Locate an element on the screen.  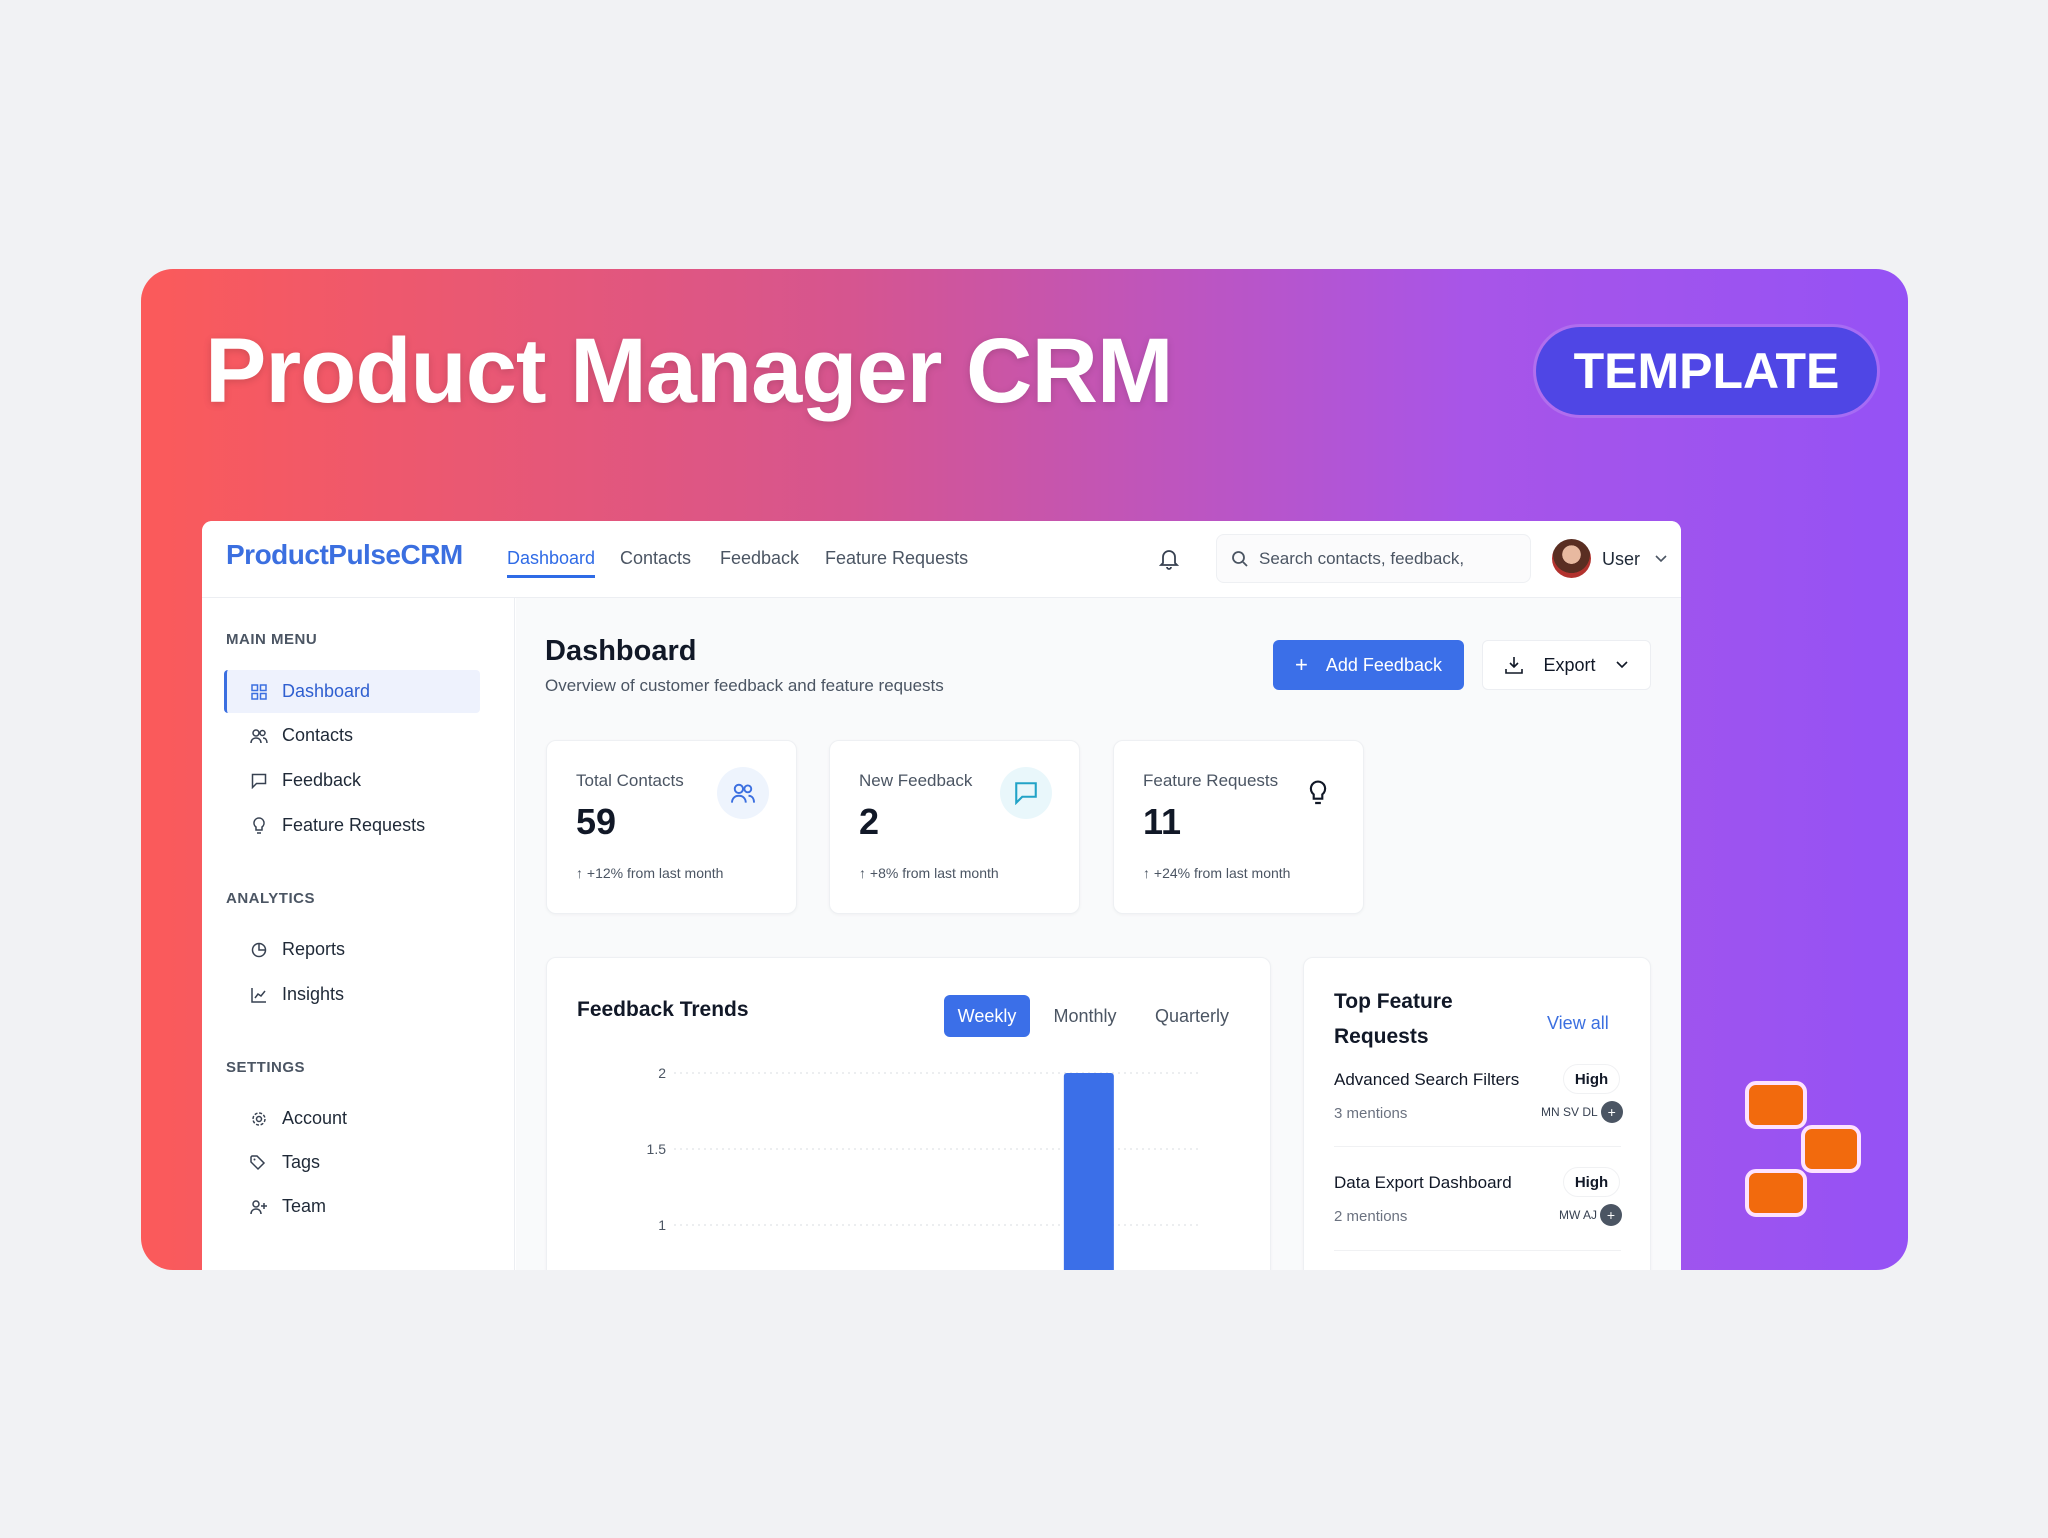
sidebar-item-label: Reports is located at coordinates (314, 949).